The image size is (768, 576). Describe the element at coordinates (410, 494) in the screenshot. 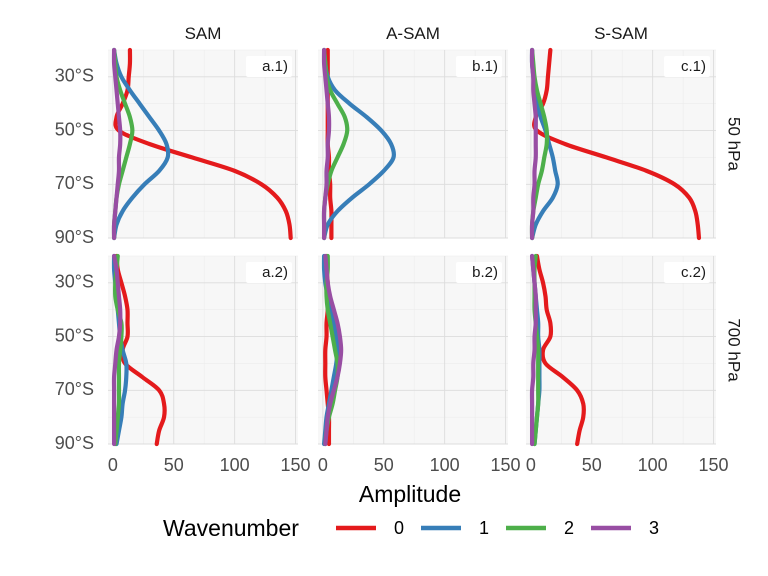

I see `x-axis-title: Amplitude` at that location.